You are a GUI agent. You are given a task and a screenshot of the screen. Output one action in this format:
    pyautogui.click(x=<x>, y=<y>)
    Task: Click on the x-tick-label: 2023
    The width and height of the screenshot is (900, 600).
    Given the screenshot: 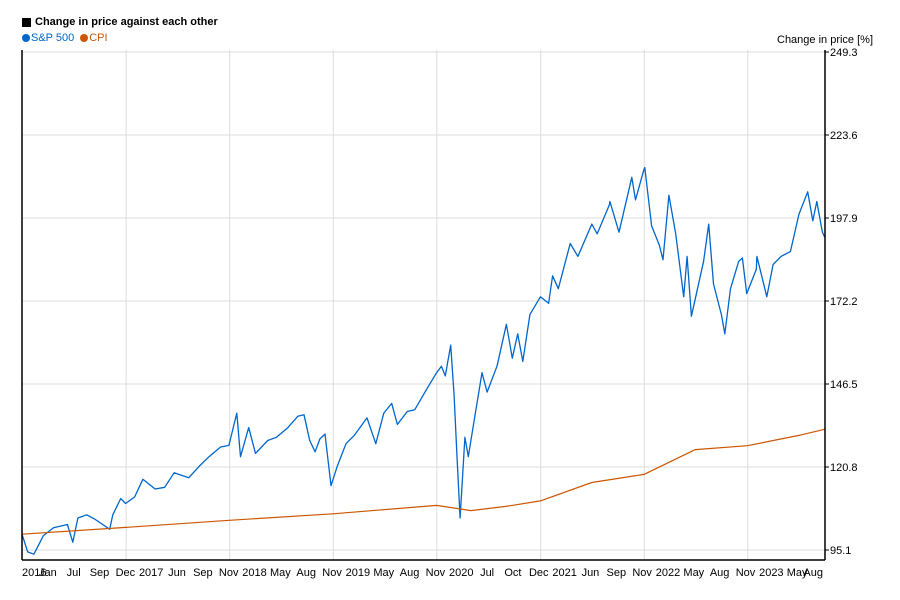 What is the action you would take?
    pyautogui.click(x=771, y=573)
    